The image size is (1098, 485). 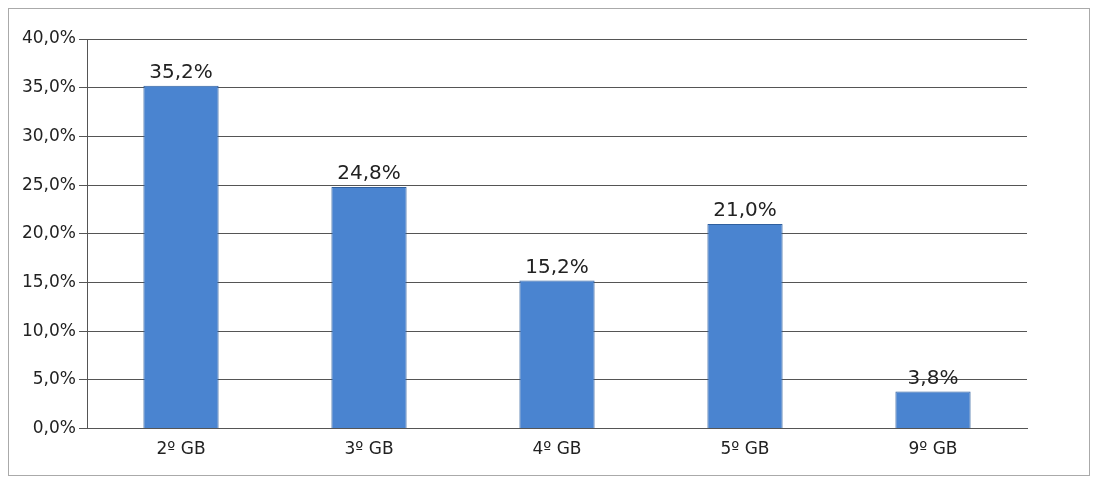 I want to click on data-label: 35,2%, so click(x=181, y=70).